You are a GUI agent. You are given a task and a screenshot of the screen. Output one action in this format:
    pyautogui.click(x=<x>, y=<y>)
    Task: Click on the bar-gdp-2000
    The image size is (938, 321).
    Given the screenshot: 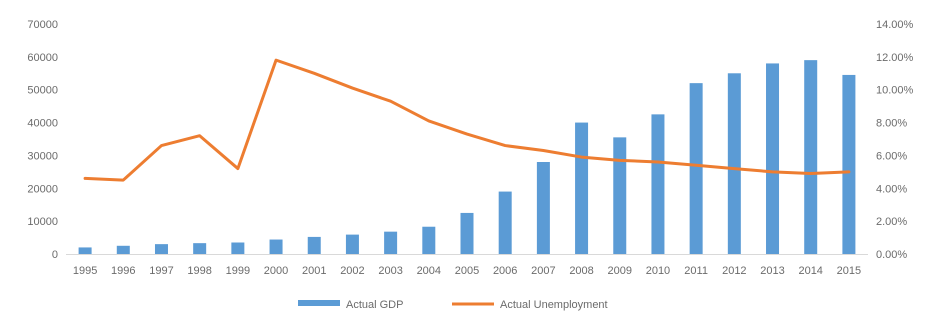 What is the action you would take?
    pyautogui.click(x=276, y=246)
    